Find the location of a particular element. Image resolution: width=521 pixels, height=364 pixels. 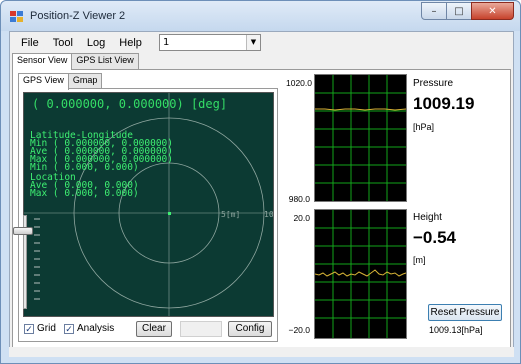

pressure-graph is located at coordinates (360, 138).